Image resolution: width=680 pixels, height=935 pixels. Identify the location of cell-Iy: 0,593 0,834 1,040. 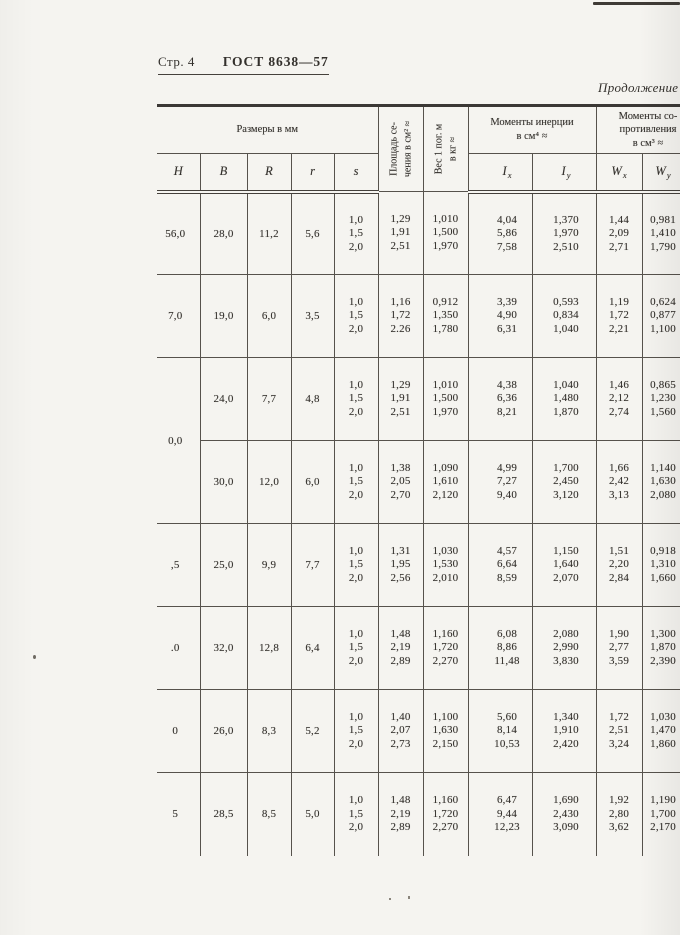
(564, 316).